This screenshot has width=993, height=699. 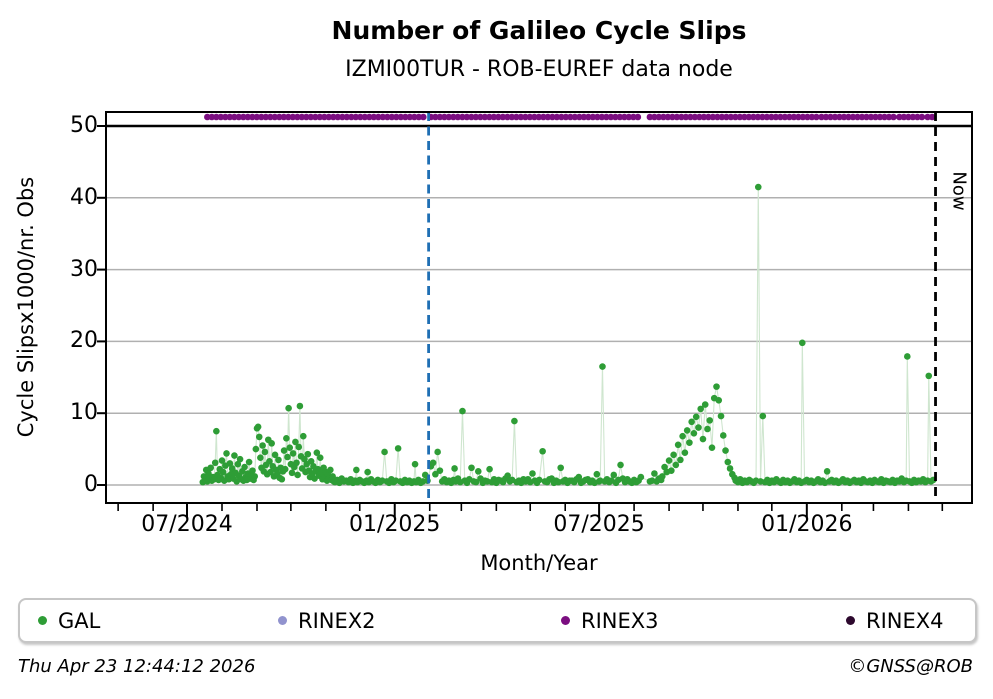 What do you see at coordinates (84, 413) in the screenshot?
I see `y-tick-label: 10` at bounding box center [84, 413].